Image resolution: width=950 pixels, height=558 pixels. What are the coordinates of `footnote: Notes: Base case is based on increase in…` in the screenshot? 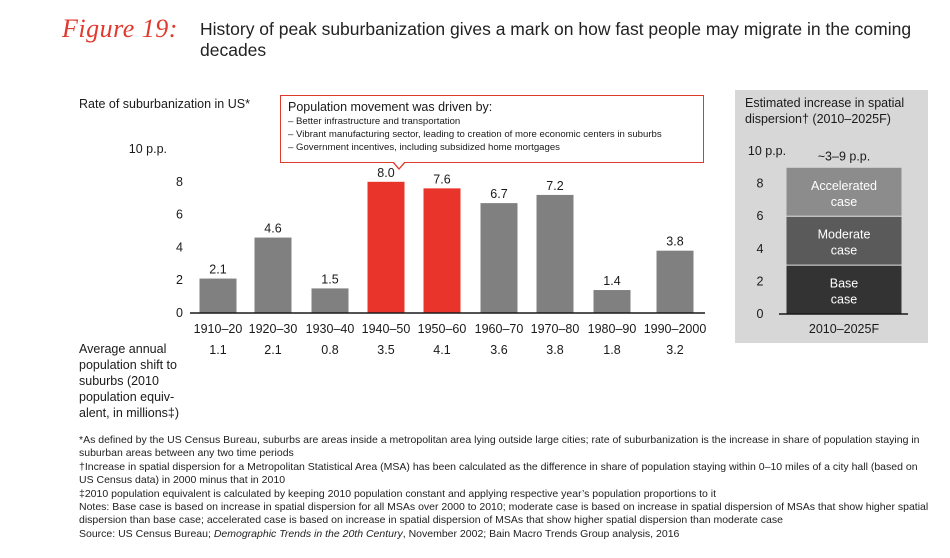 It's located at (504, 514).